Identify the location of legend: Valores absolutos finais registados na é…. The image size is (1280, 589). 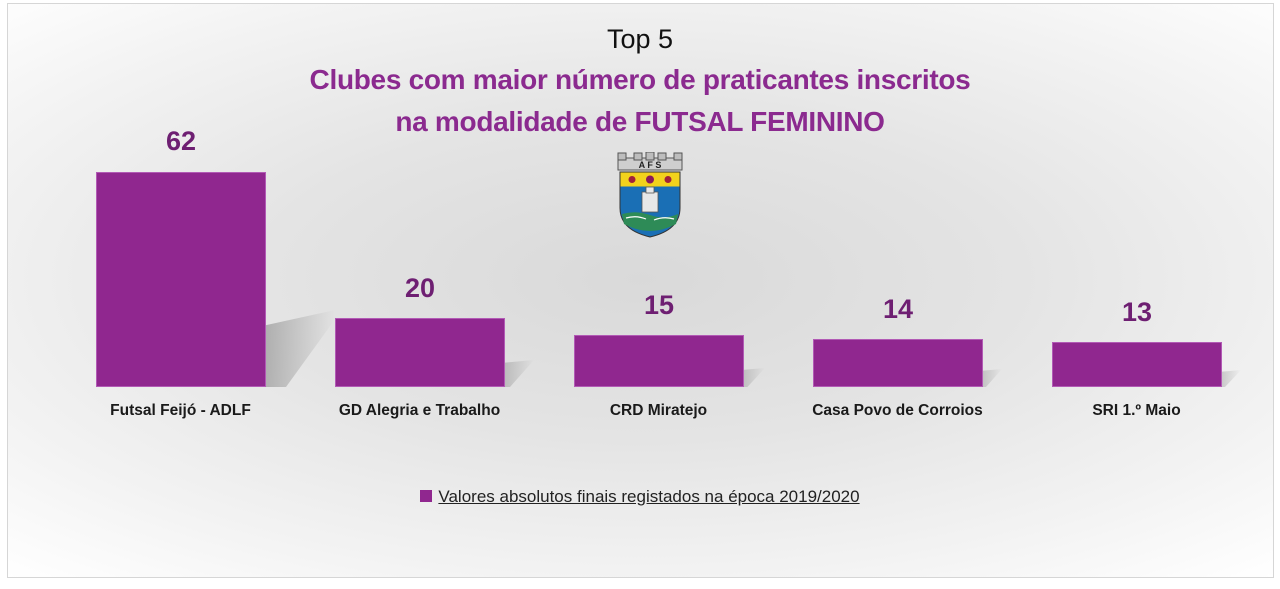
(640, 497).